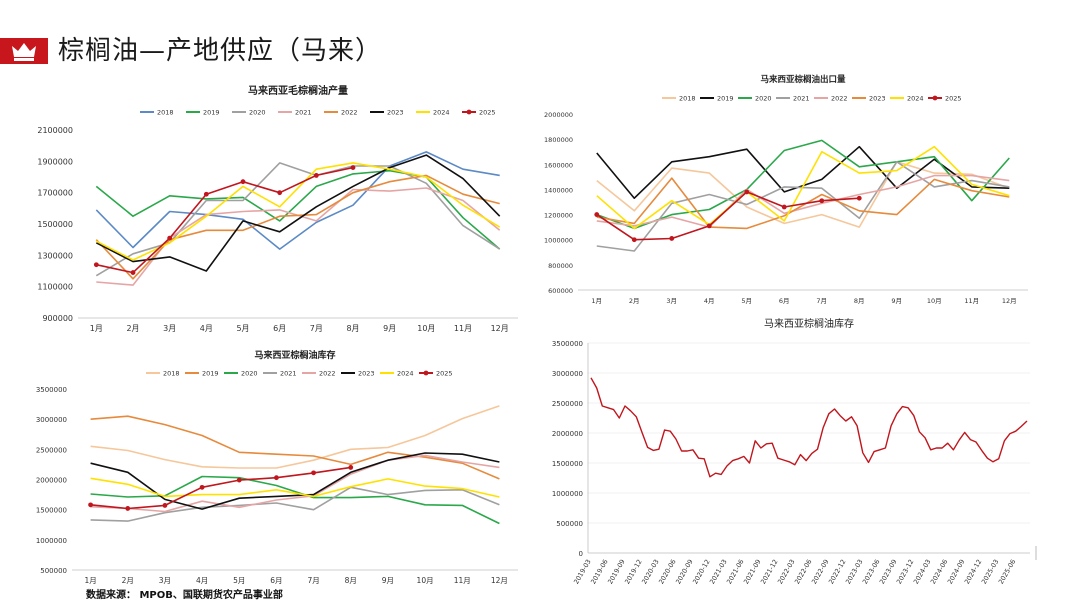 This screenshot has width=1080, height=608. Describe the element at coordinates (558, 190) in the screenshot. I see `y-tick-label: 1400000` at that location.